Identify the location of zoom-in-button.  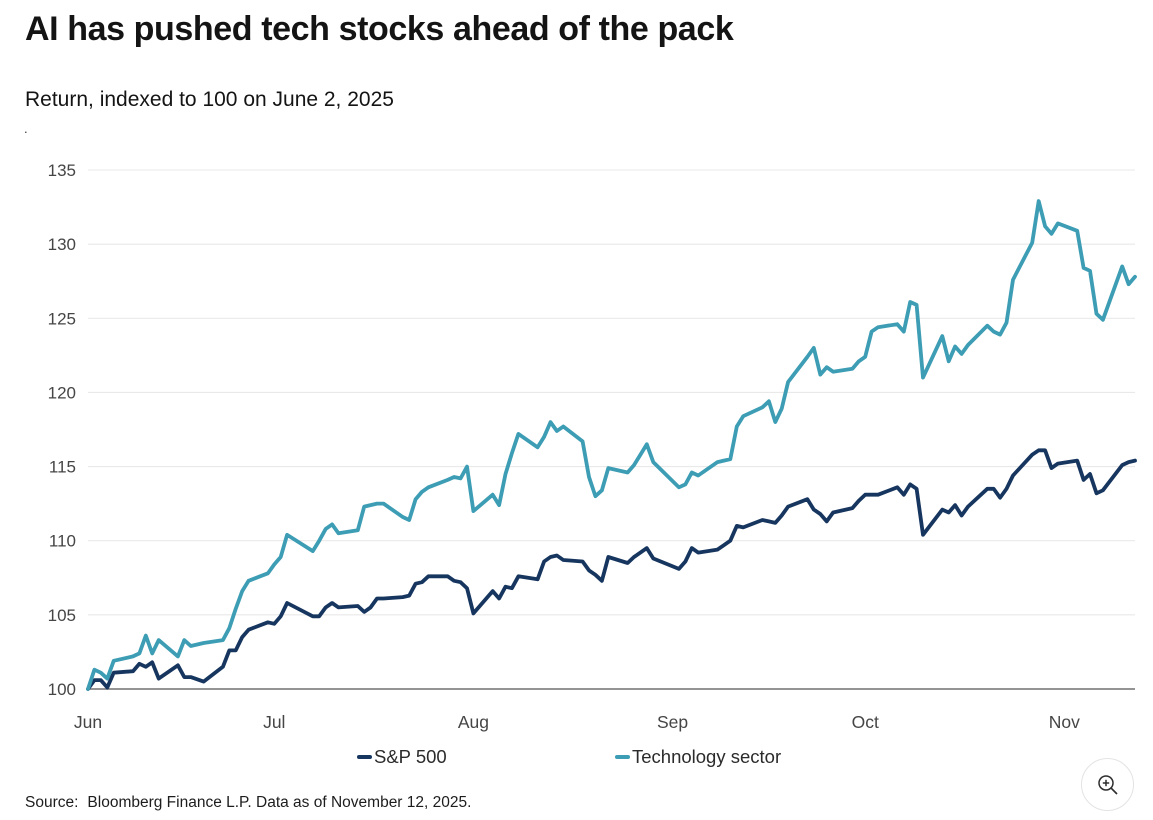
(1107, 784).